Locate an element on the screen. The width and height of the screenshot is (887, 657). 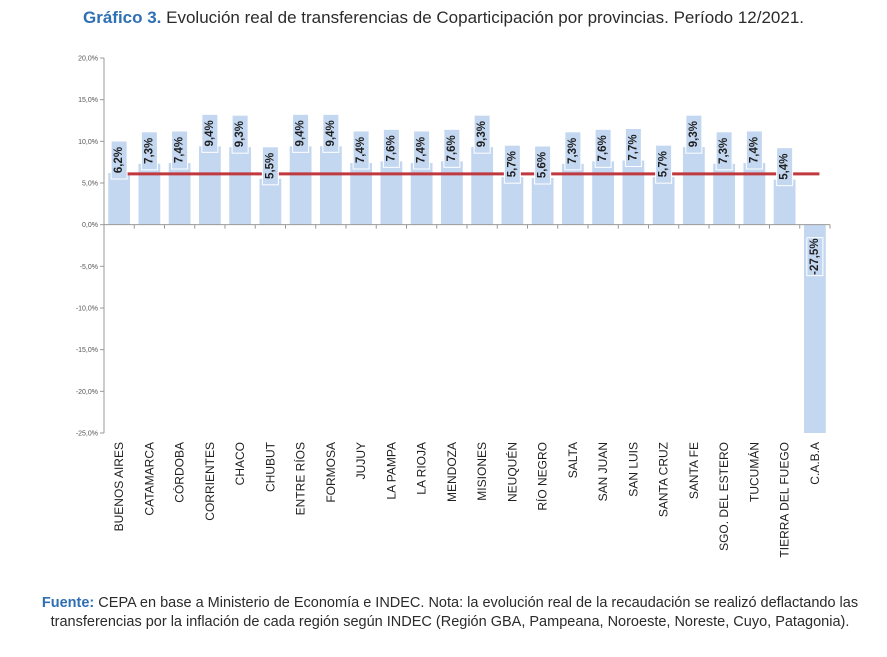
category-label: SGO. DEL ESTERO is located at coordinates (724, 496).